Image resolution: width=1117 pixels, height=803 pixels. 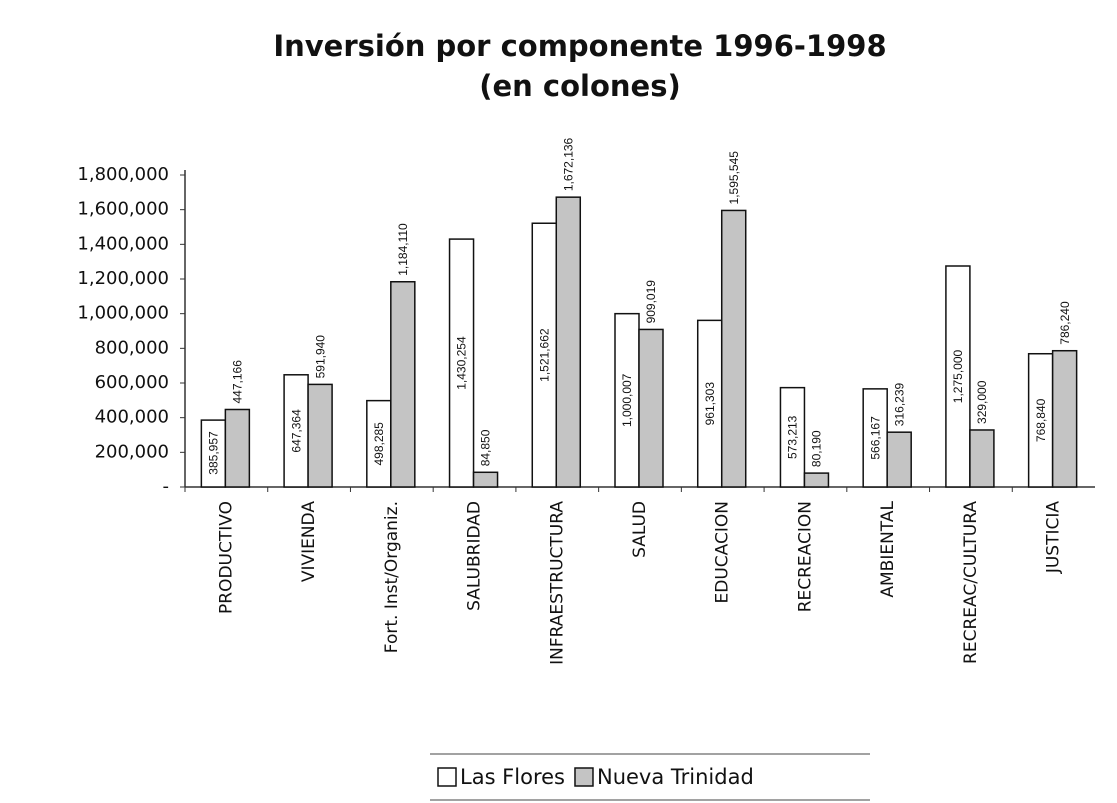 What do you see at coordinates (579, 86) in the screenshot?
I see `chart-subtitle: (en colones)` at bounding box center [579, 86].